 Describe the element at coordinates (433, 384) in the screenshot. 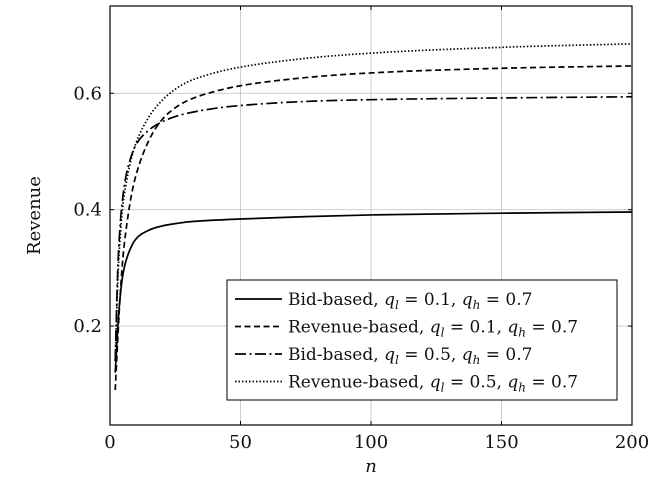

I see `legend-label-4: Revenue-based, ql = 0.5, qh = 0.7` at that location.